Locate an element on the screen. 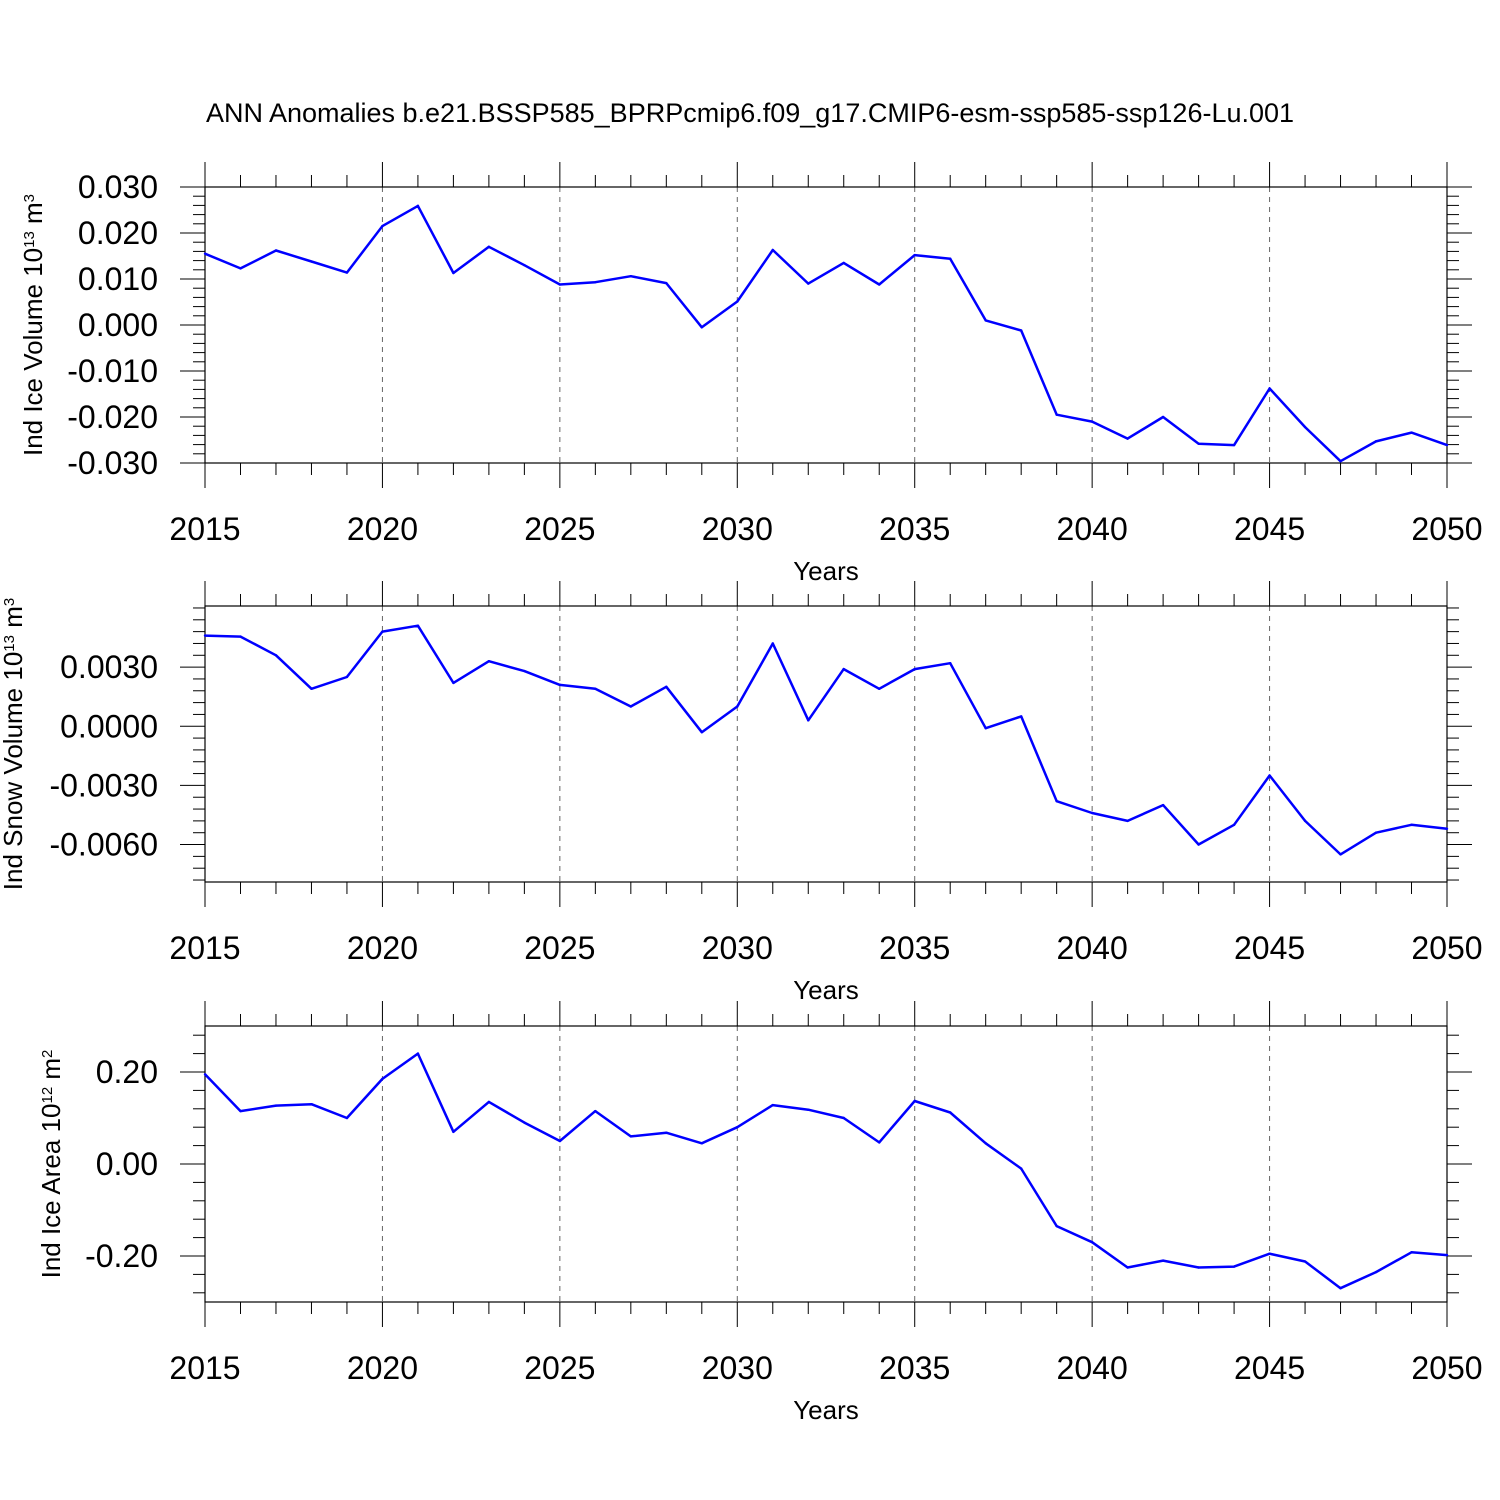  y-tick-label: 0.00 is located at coordinates (127, 1164).